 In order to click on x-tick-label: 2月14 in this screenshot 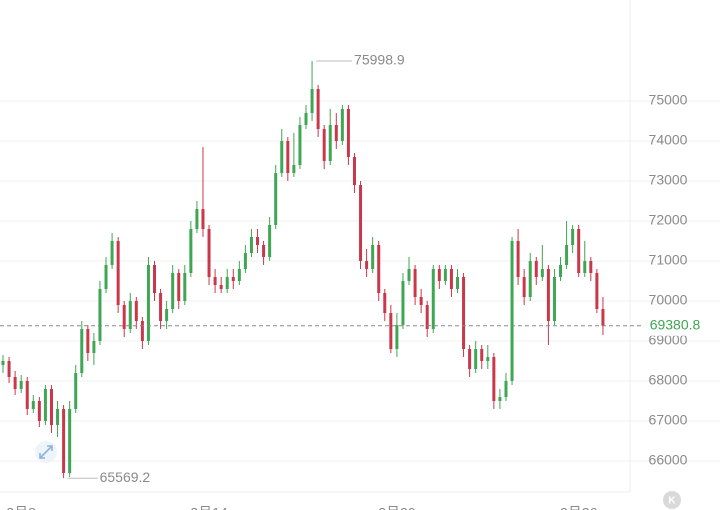, I will do `click(209, 507)`.